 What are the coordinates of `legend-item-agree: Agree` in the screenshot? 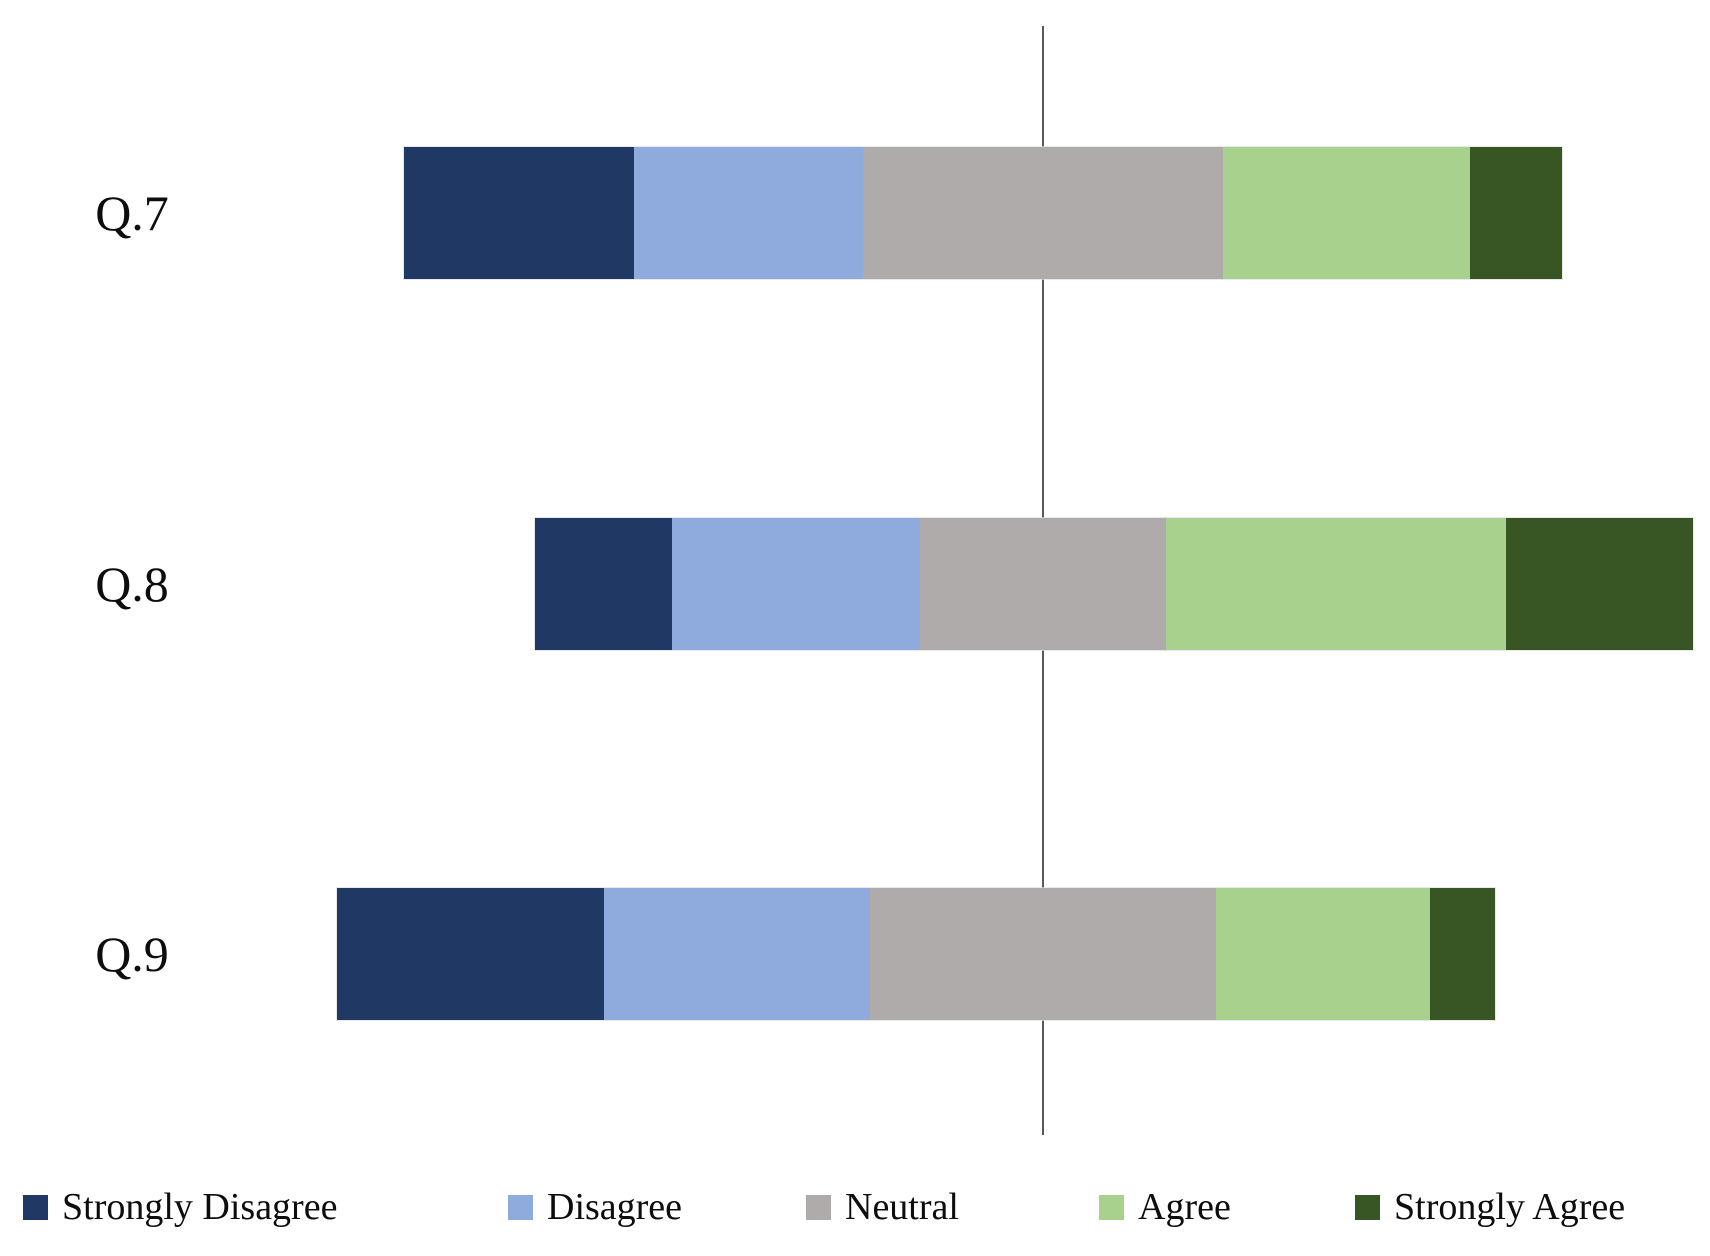 It's located at (1165, 1207).